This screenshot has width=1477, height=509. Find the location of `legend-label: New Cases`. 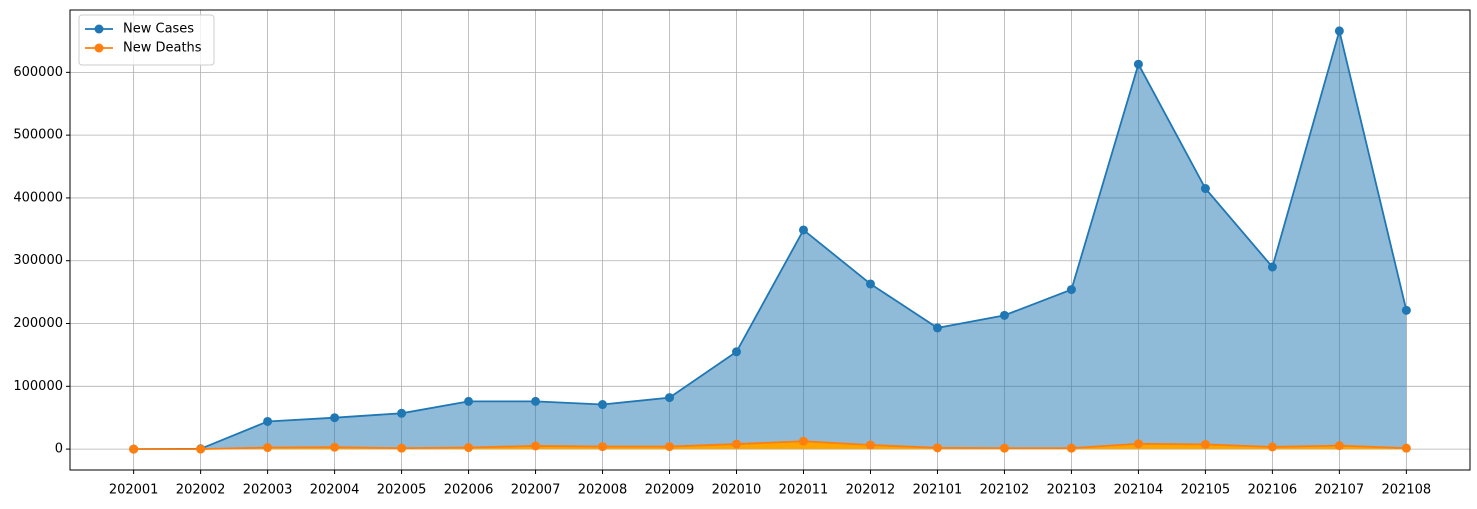

legend-label: New Cases is located at coordinates (158, 29).